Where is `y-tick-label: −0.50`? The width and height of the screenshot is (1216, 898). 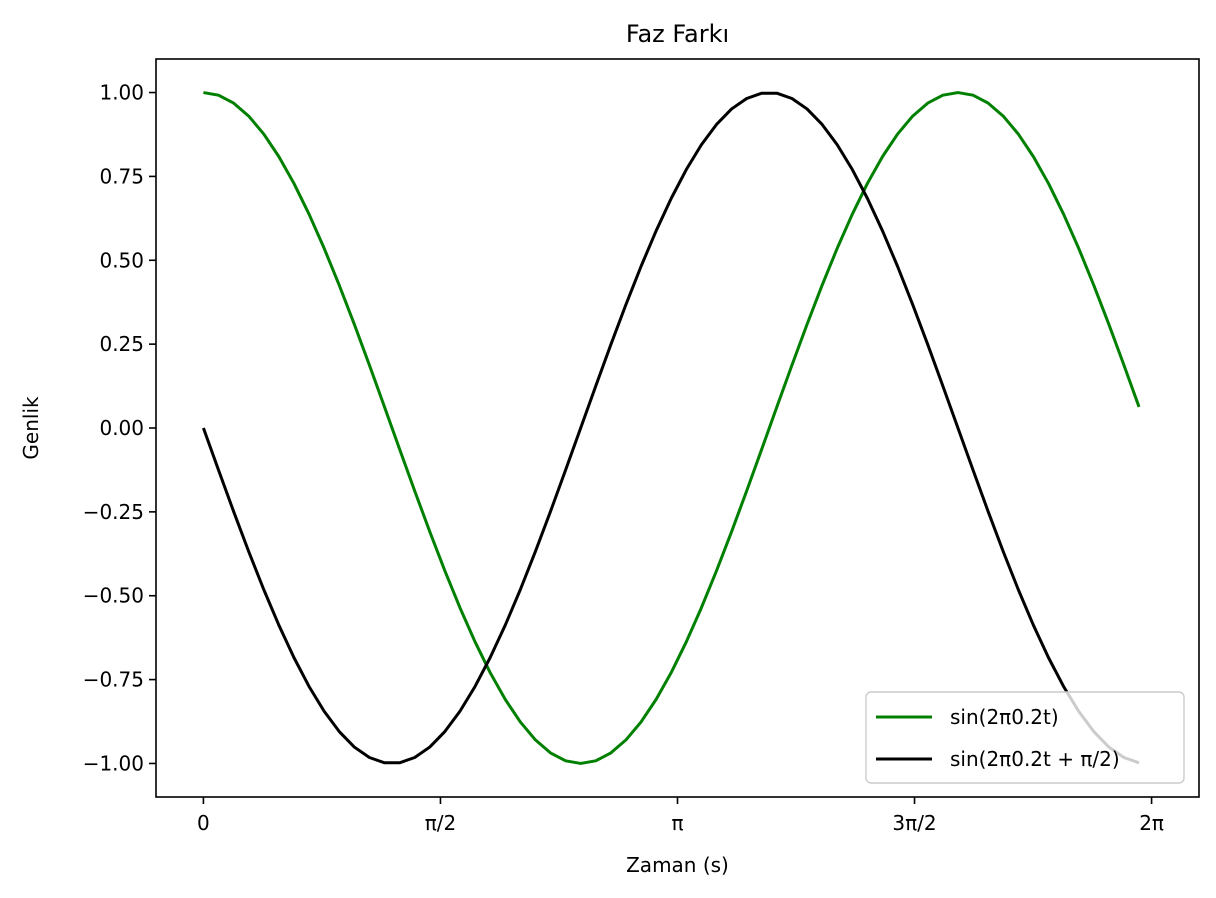
y-tick-label: −0.50 is located at coordinates (113, 596).